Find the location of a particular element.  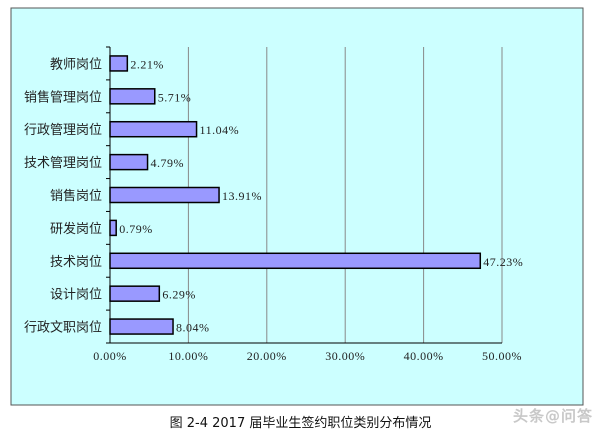

category-label: 技术管理岗位 is located at coordinates (63, 163).